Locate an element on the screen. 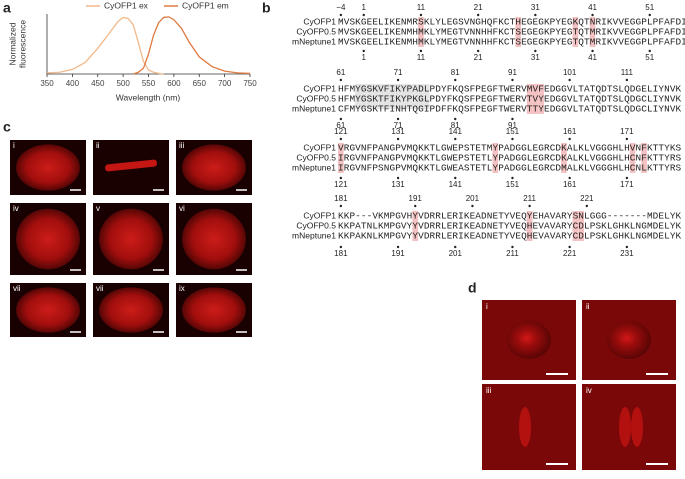 The image size is (685, 479). x-tick-label: 450 is located at coordinates (98, 83).